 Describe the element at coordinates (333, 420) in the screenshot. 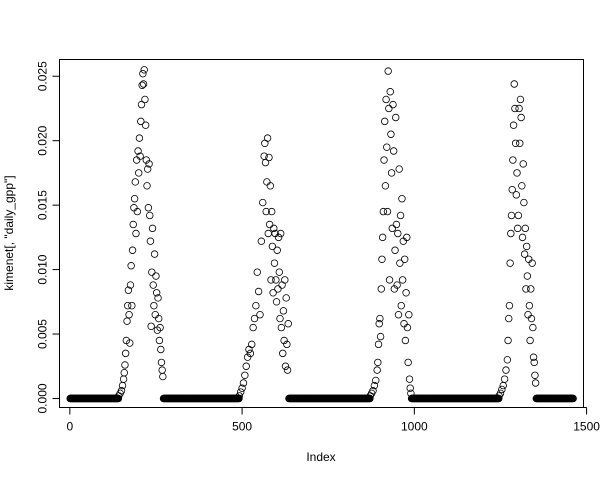

I see `x-axis: 0 500 1000 1500` at that location.